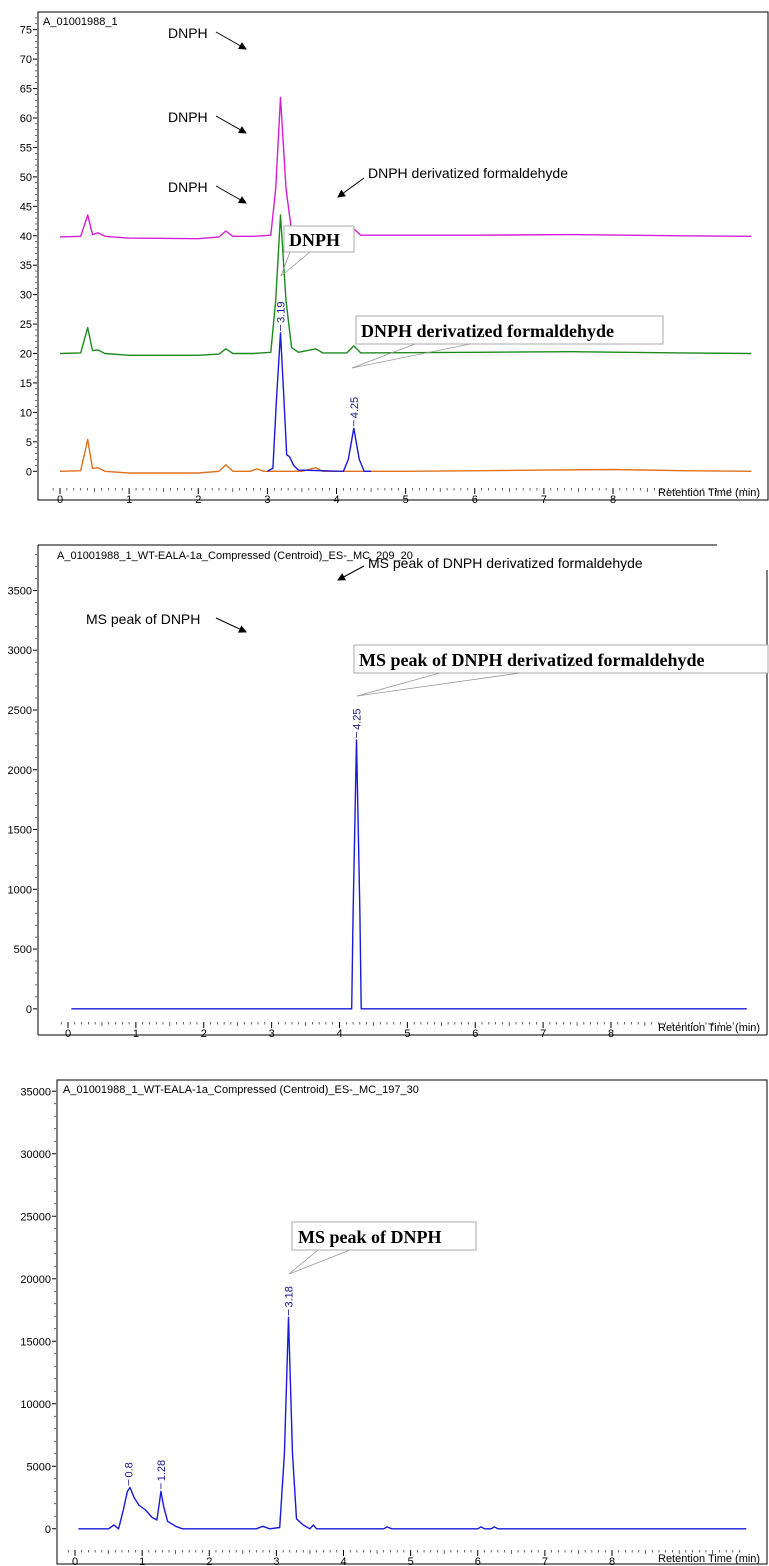  What do you see at coordinates (400, 1031) in the screenshot?
I see `panel-2-x-axis: 0 1 2 3 4 5 6 7 8` at bounding box center [400, 1031].